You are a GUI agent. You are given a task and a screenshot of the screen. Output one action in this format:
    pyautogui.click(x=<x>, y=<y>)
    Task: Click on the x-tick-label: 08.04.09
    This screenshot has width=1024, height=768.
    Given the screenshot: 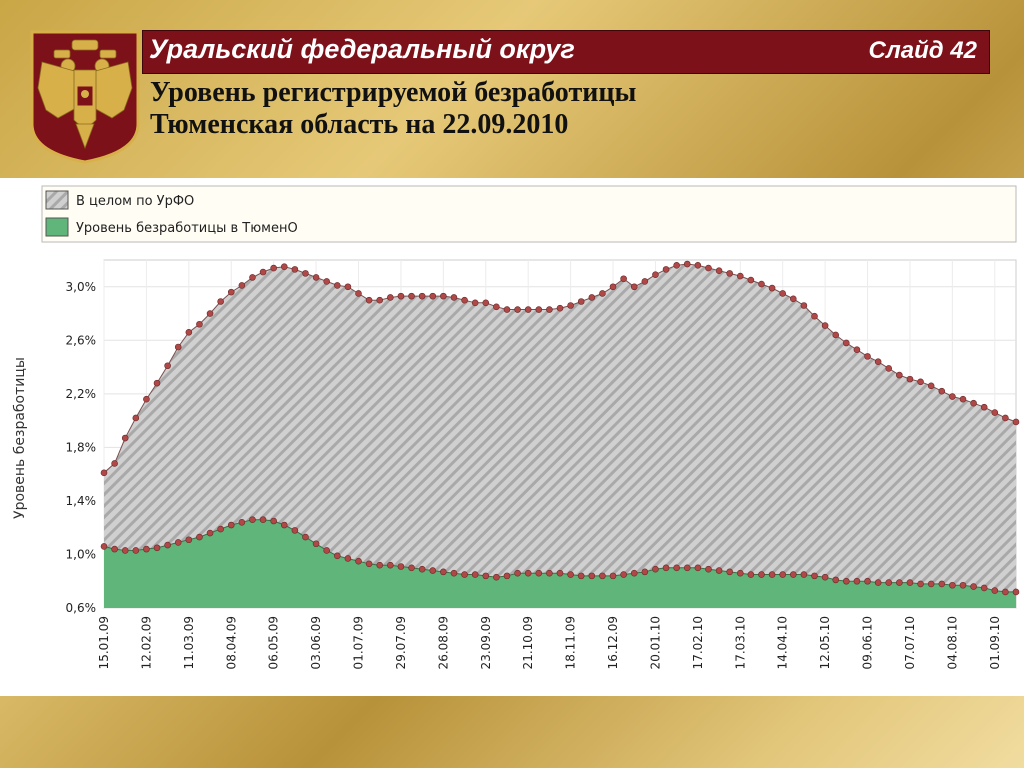 What is the action you would take?
    pyautogui.click(x=231, y=642)
    